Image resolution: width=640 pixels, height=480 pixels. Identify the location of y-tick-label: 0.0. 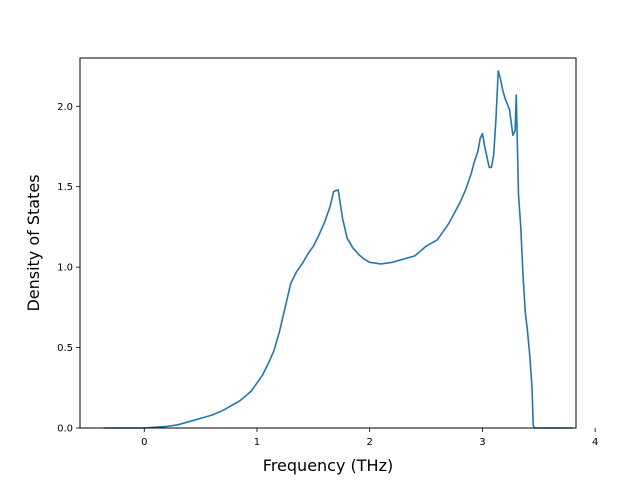
(65, 429).